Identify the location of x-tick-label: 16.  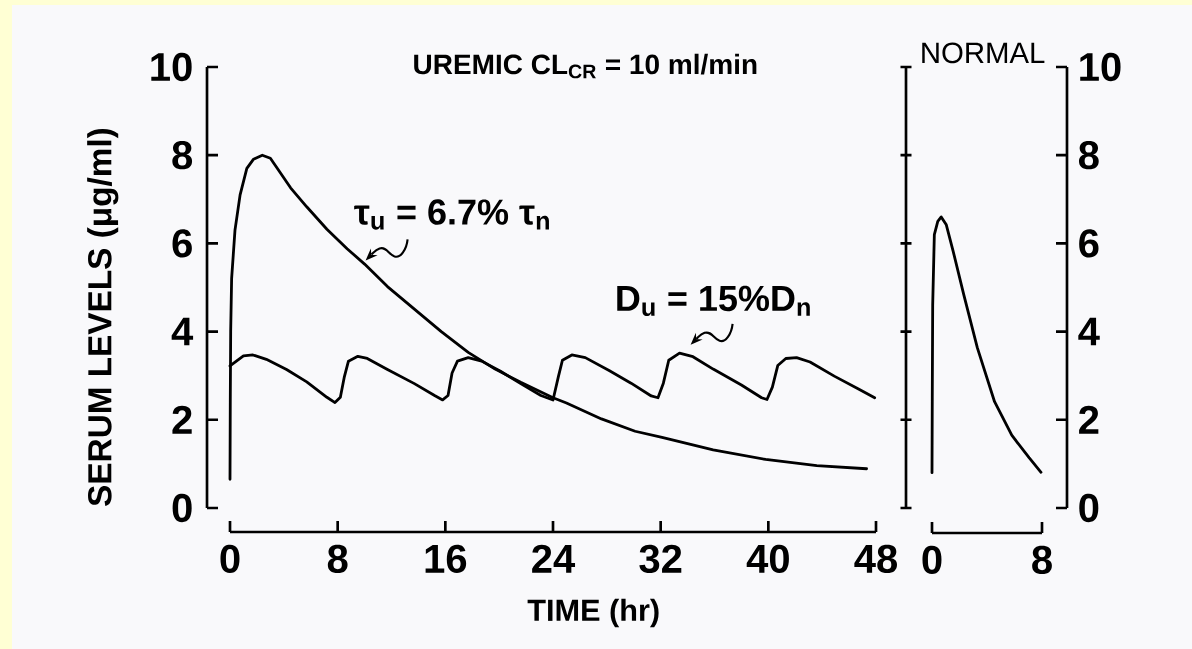
(446, 559).